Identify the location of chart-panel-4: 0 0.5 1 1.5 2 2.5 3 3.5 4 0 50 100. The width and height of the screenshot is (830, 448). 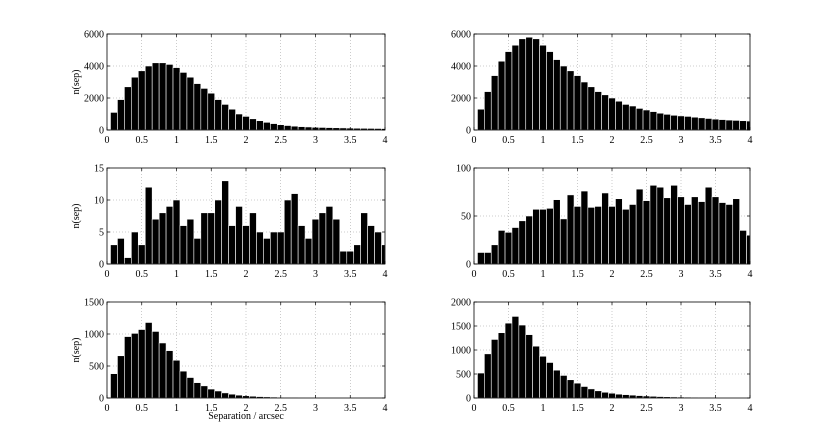
(604, 222).